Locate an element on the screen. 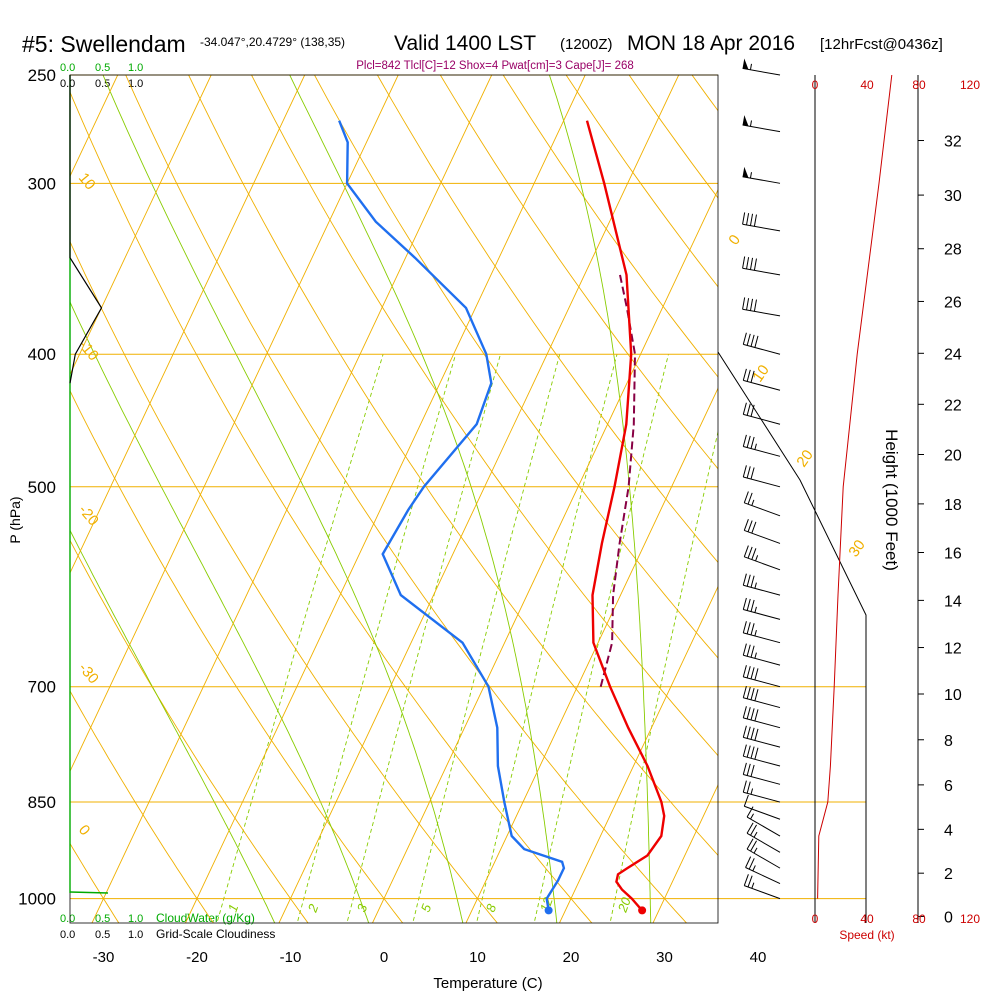 The height and width of the screenshot is (1000, 1000). pressure-tick: 700 is located at coordinates (42, 687).